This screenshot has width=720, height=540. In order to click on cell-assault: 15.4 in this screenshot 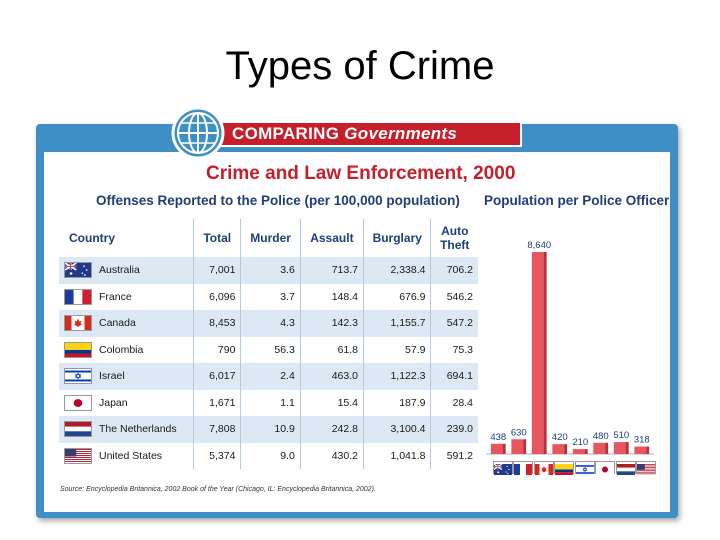, I will do `click(331, 402)`.